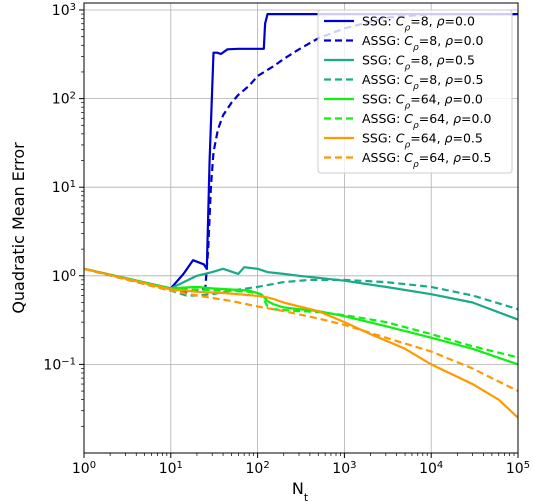 The height and width of the screenshot is (502, 533). I want to click on legend-label: ASSG: Cρ=8, ρ=0.5, so click(422, 82).